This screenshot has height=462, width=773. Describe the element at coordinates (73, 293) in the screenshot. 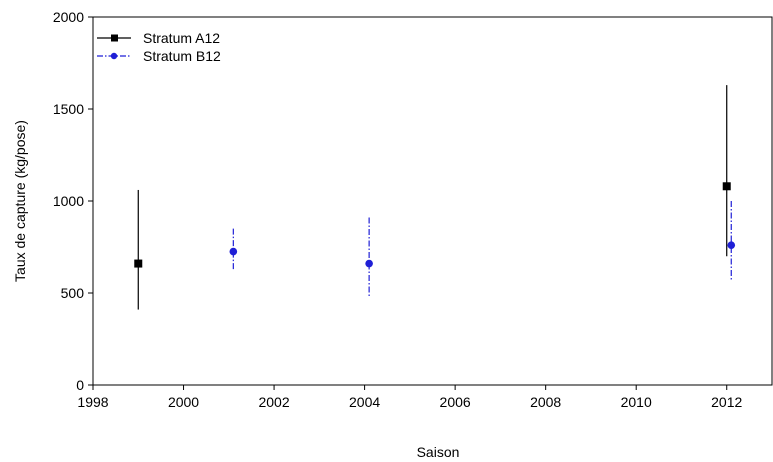

I see `y-tick-label: 500` at that location.